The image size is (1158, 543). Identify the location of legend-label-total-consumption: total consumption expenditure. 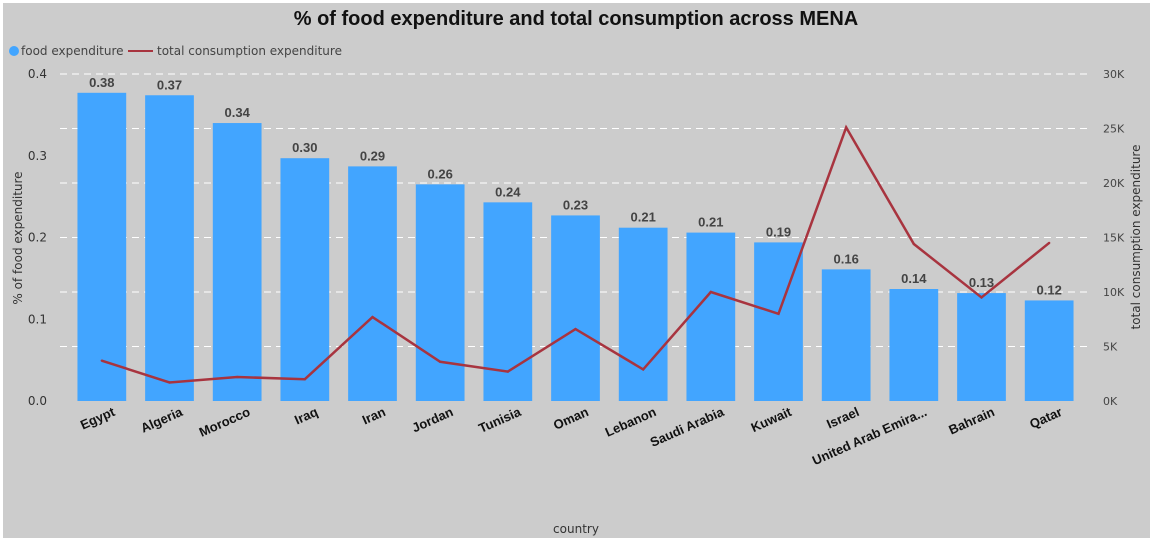
(249, 51).